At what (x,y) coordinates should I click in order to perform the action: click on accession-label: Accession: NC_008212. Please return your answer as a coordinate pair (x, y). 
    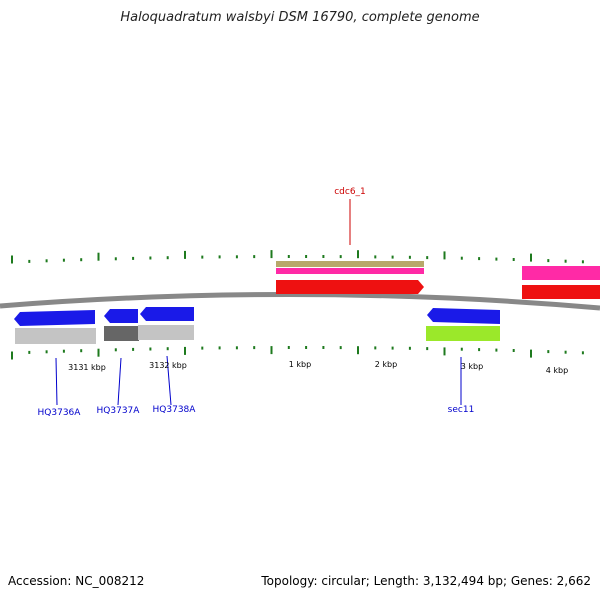
    Looking at the image, I should click on (76, 581).